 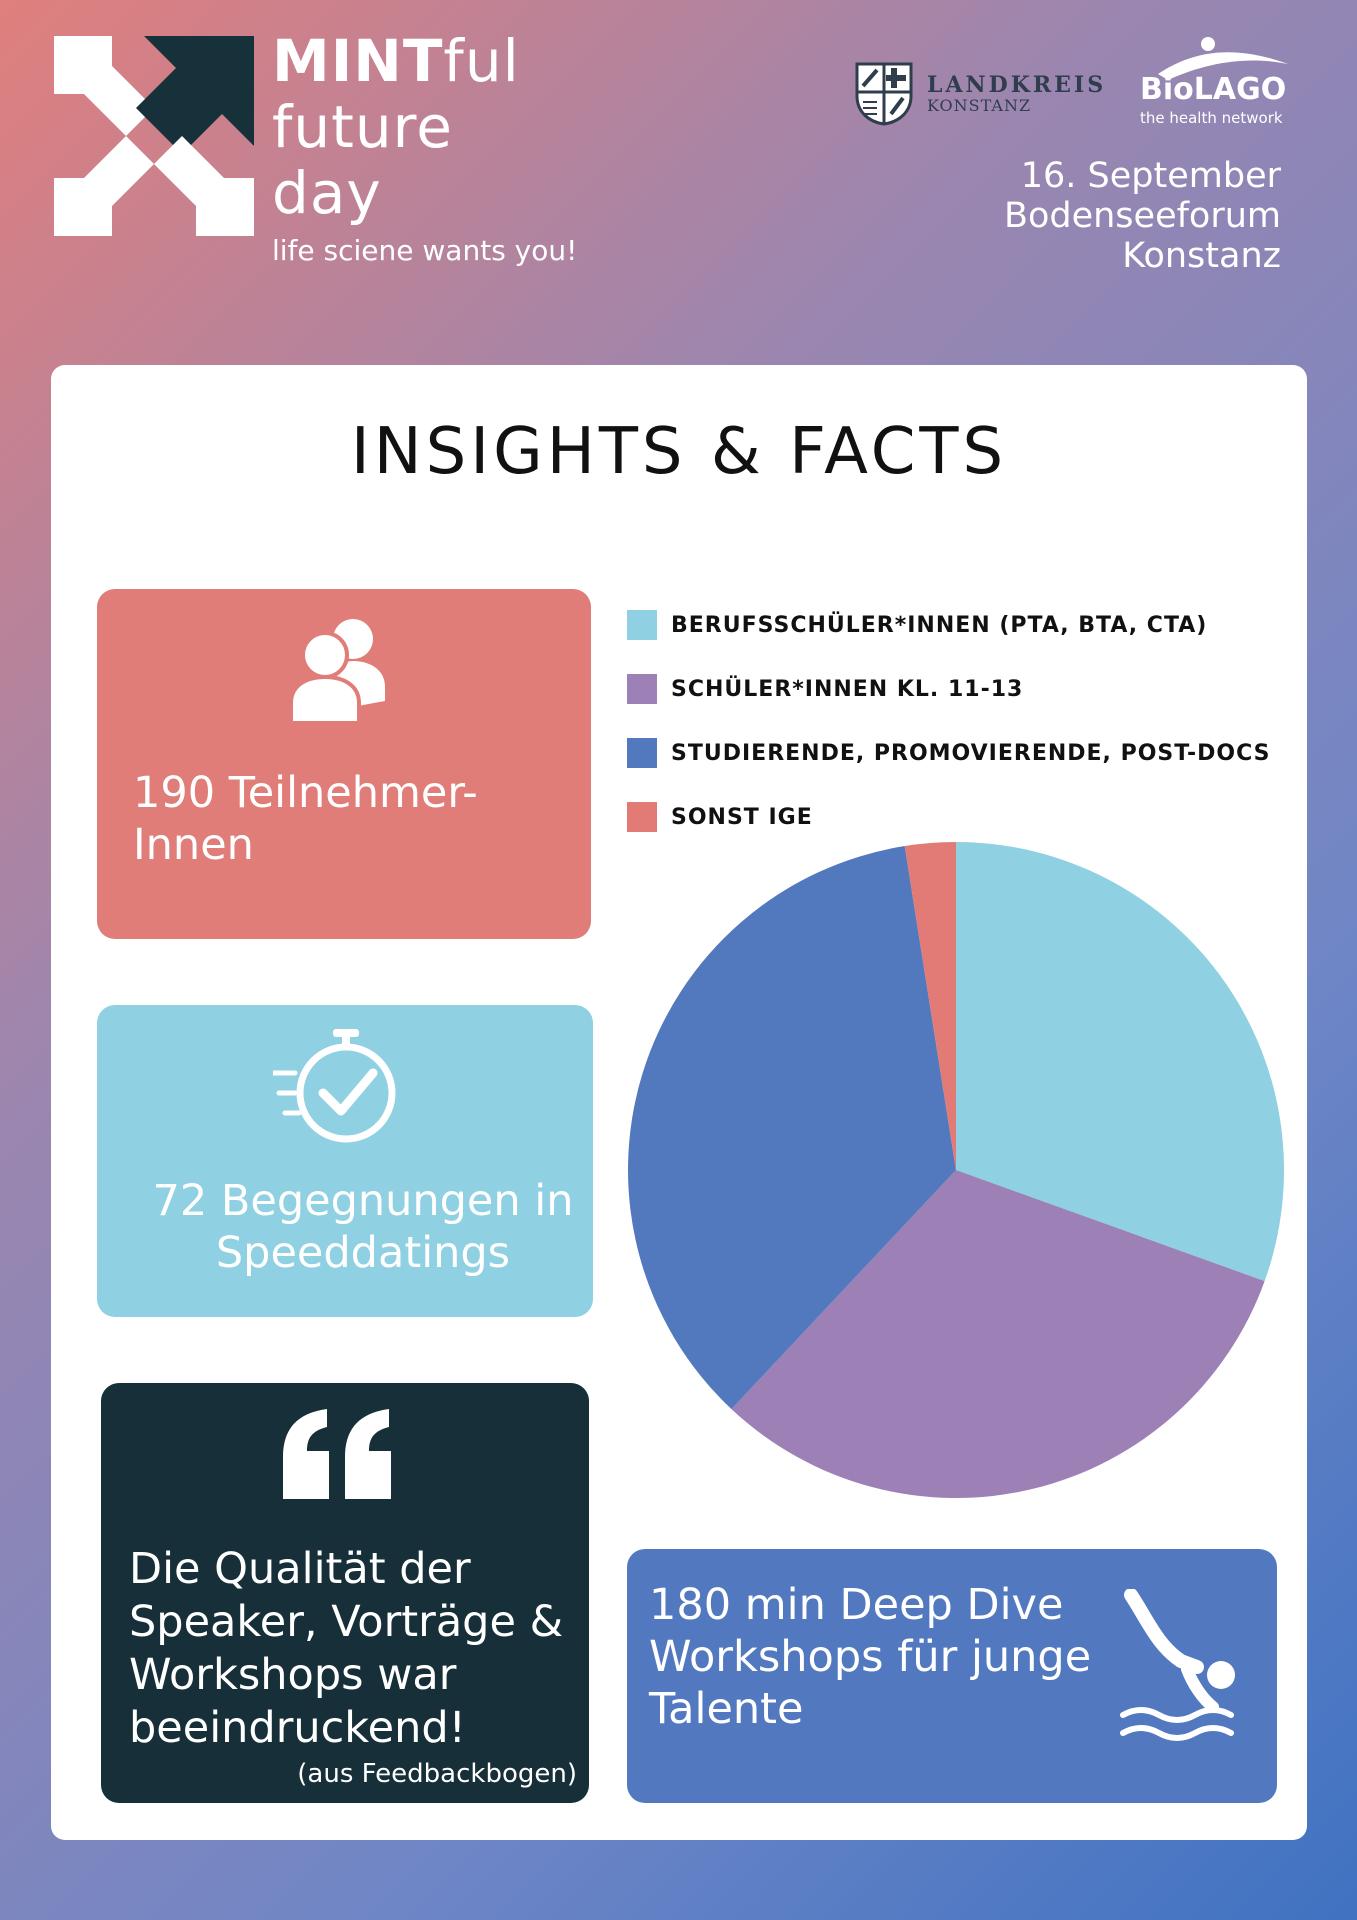 What do you see at coordinates (344, 764) in the screenshot?
I see `participants-box: 190 Teilnehmer-Innen` at bounding box center [344, 764].